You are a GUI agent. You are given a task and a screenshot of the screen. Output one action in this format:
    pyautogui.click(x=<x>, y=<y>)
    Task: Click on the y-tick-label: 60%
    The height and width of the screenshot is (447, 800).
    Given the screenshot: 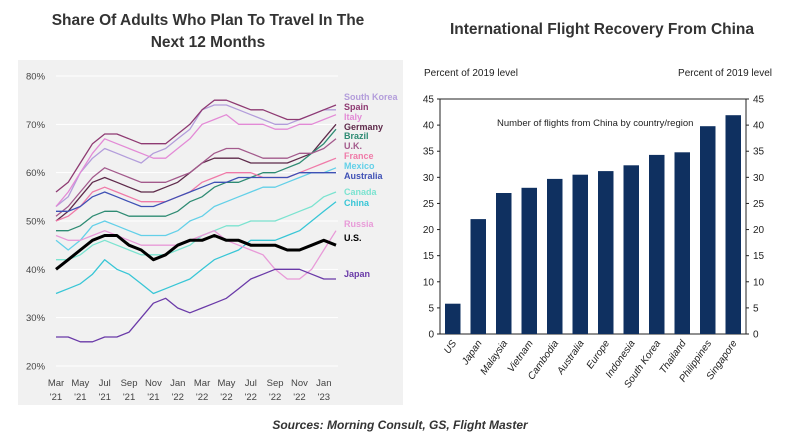 What is the action you would take?
    pyautogui.click(x=36, y=173)
    